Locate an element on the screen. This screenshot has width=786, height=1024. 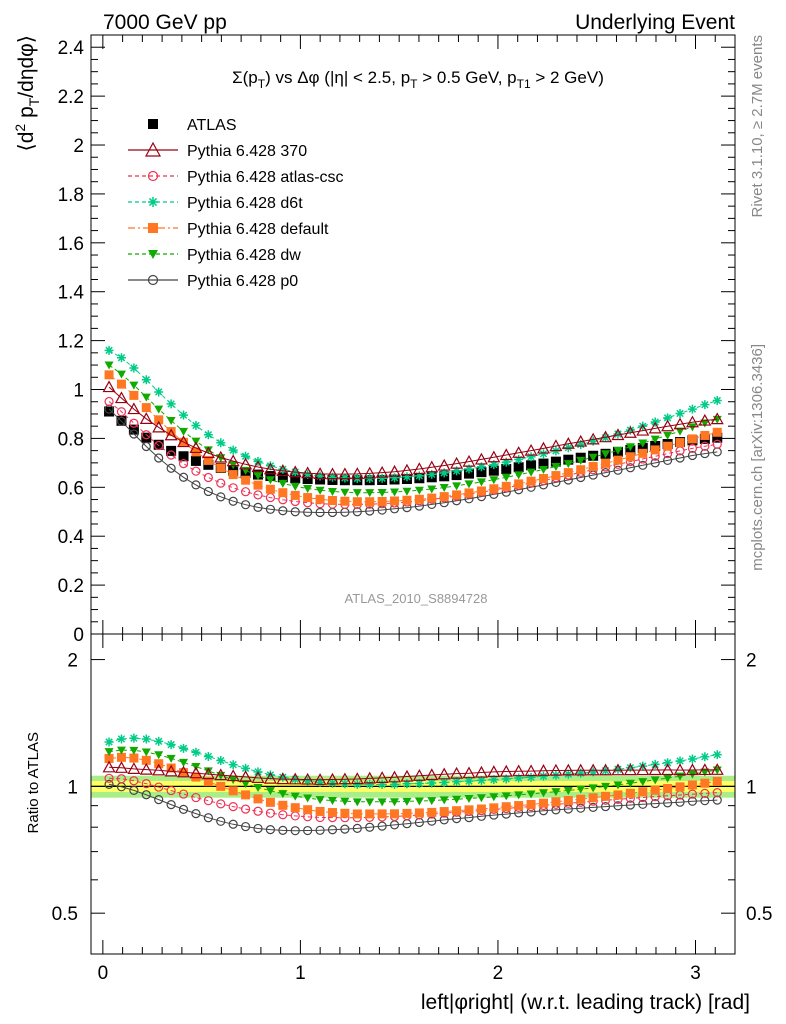
ratio-line-atlas_csc is located at coordinates (413, 798).